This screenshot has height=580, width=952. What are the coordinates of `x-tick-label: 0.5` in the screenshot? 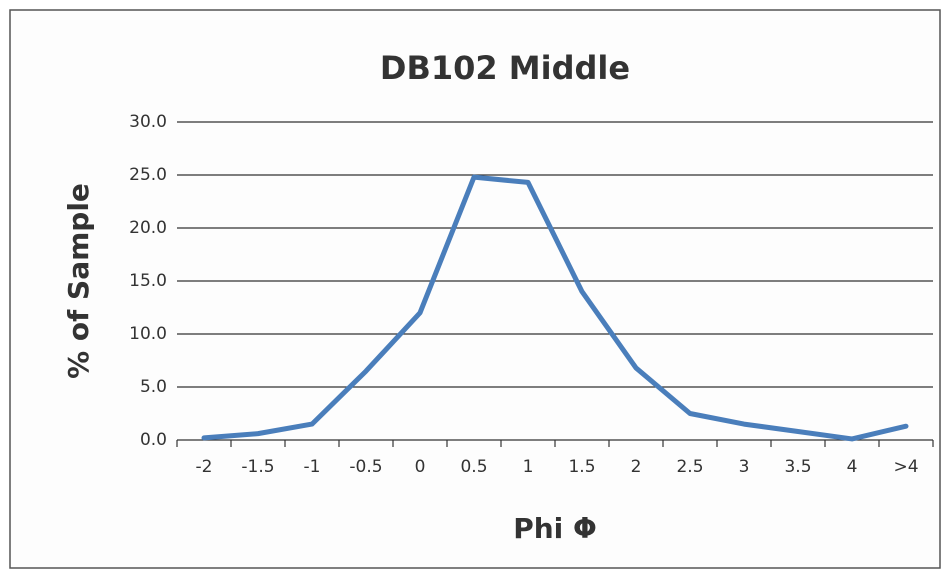 It's located at (473, 467).